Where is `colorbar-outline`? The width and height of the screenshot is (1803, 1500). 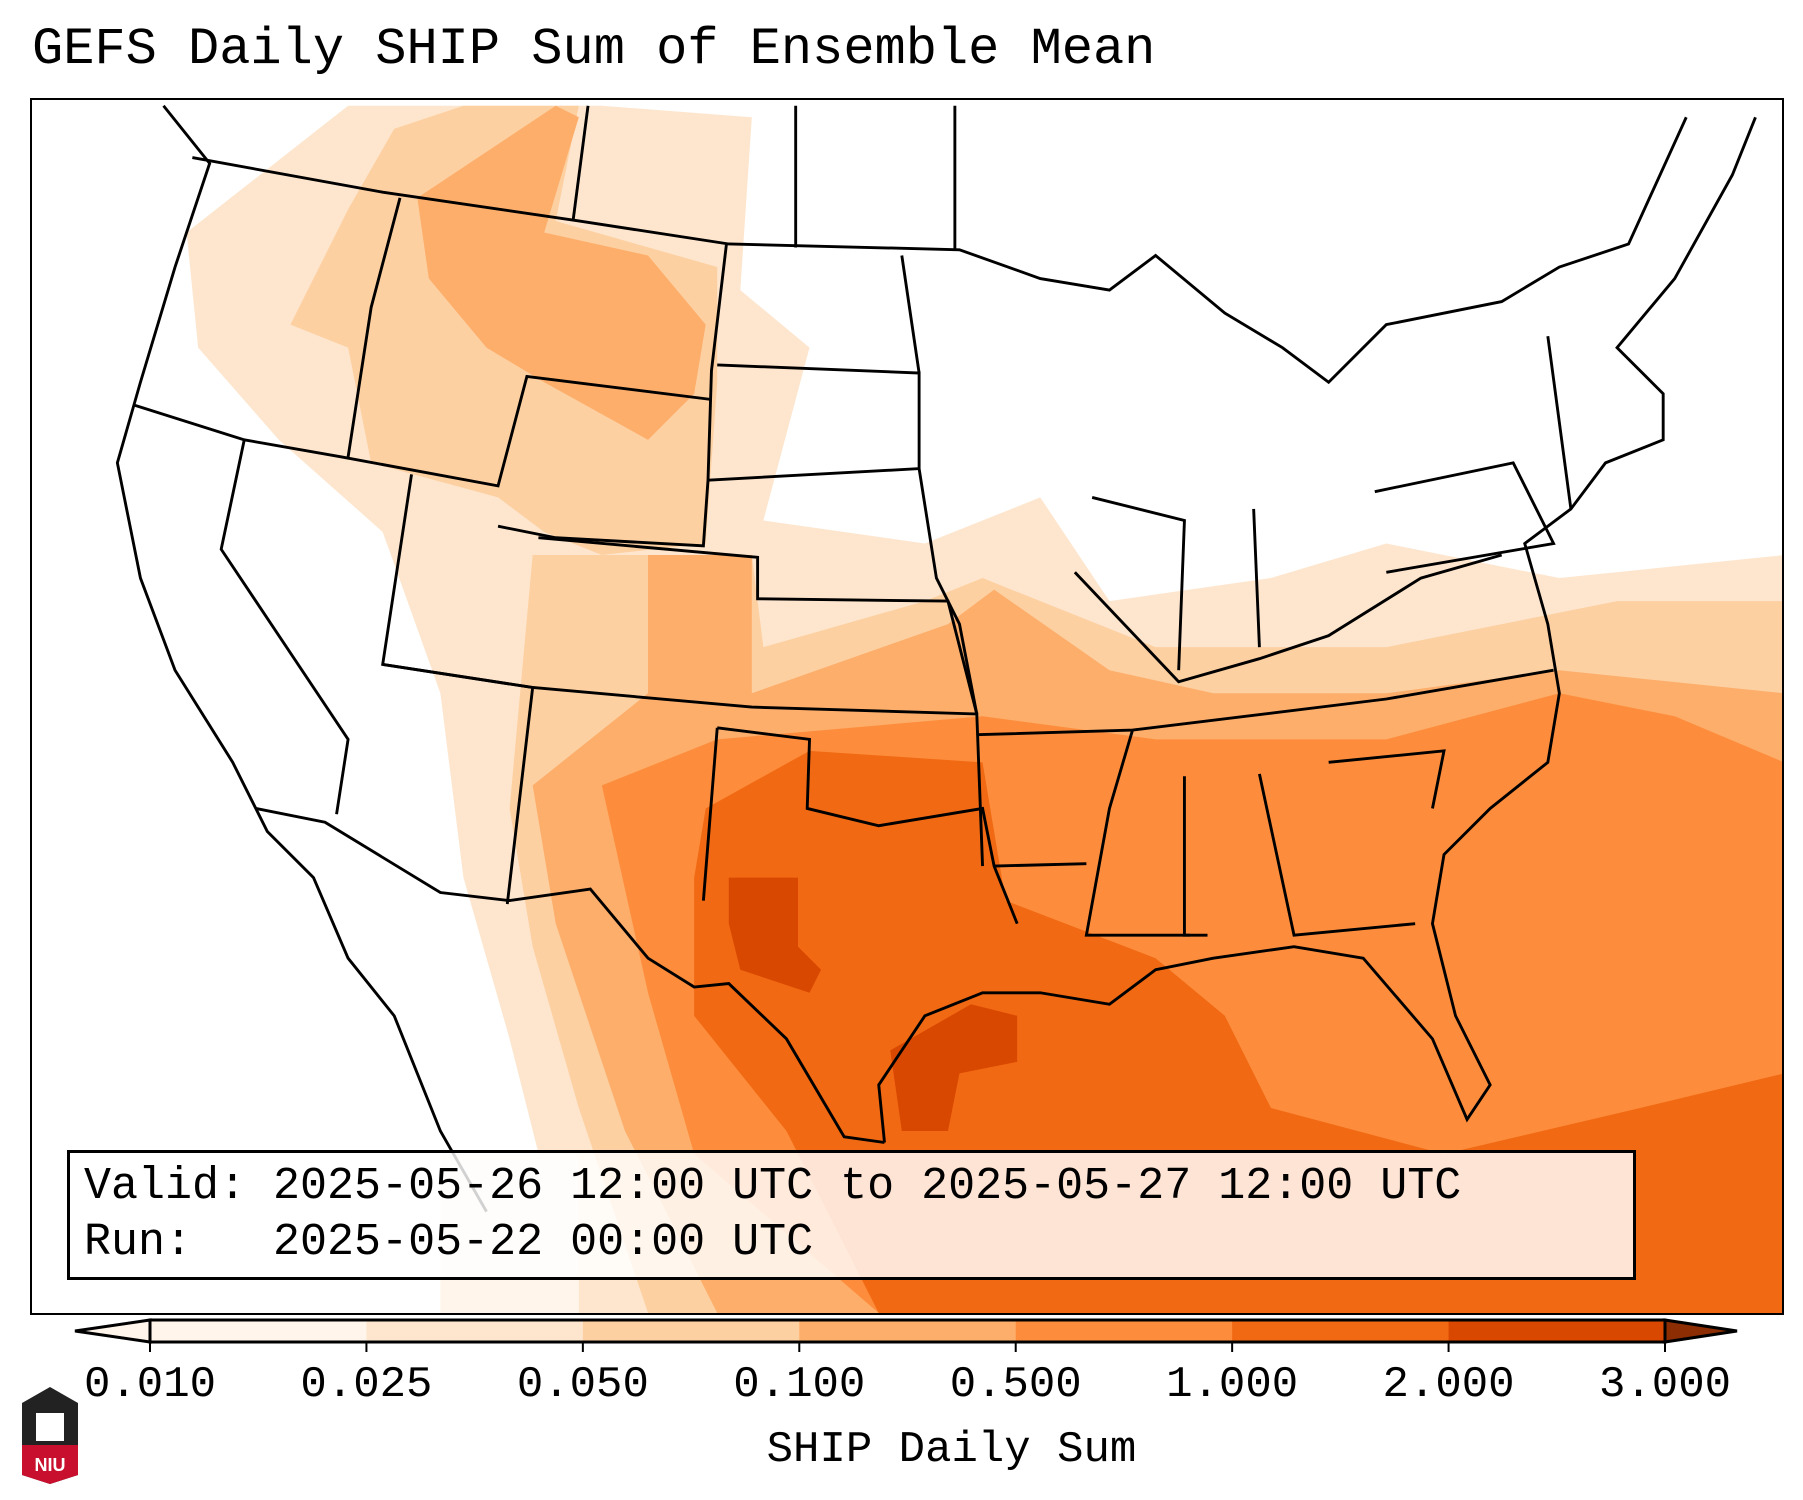 colorbar-outline is located at coordinates (907, 1331).